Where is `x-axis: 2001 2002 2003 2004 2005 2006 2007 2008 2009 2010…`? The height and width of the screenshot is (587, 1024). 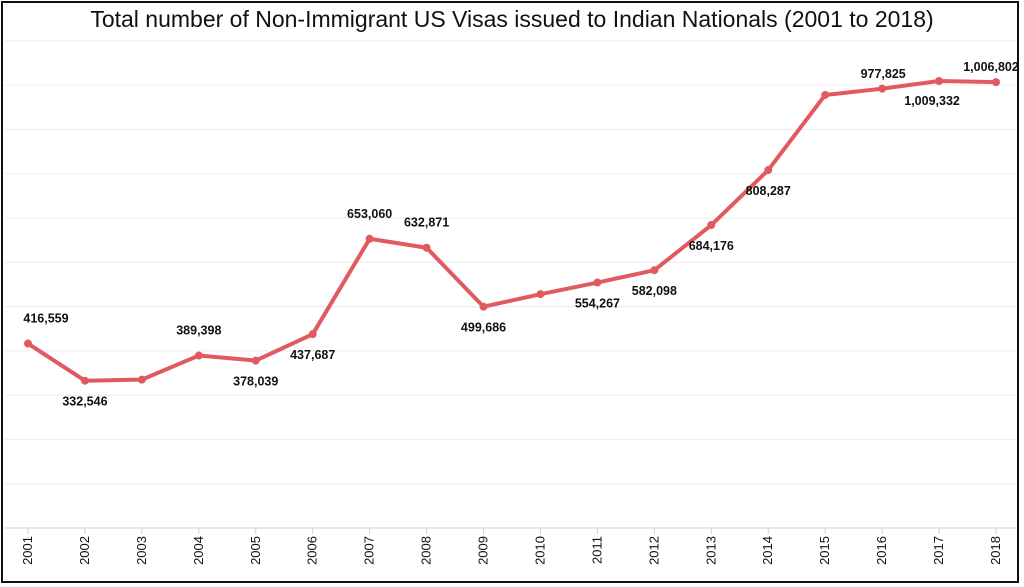
x-axis: 2001 2002 2003 2004 2005 2006 2007 2008 2009 2010… is located at coordinates (511, 546).